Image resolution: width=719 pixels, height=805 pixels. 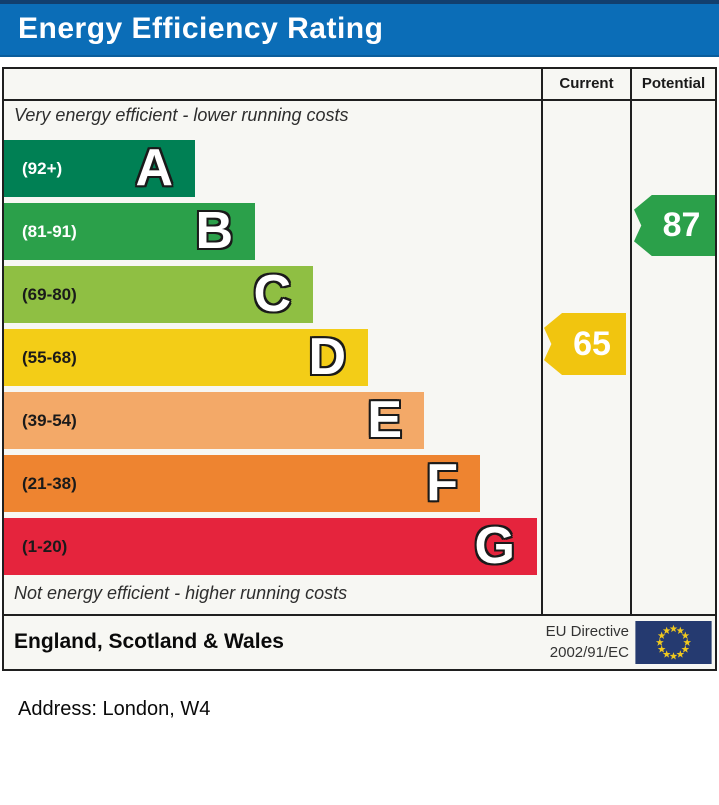 I want to click on title-bar: Energy Efficiency Rating, so click(x=359, y=28).